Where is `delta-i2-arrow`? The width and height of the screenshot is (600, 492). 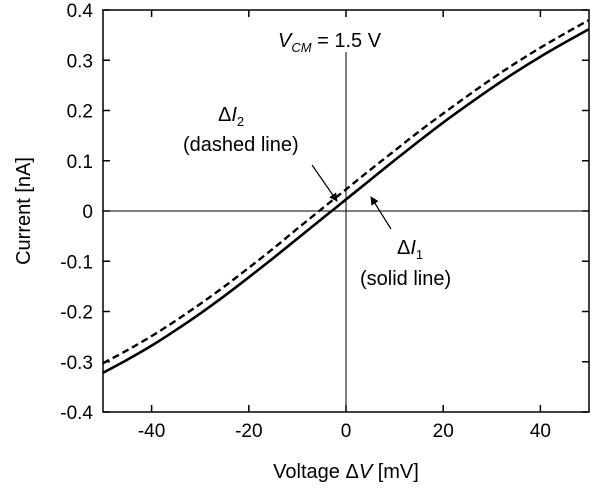 delta-i2-arrow is located at coordinates (324, 183).